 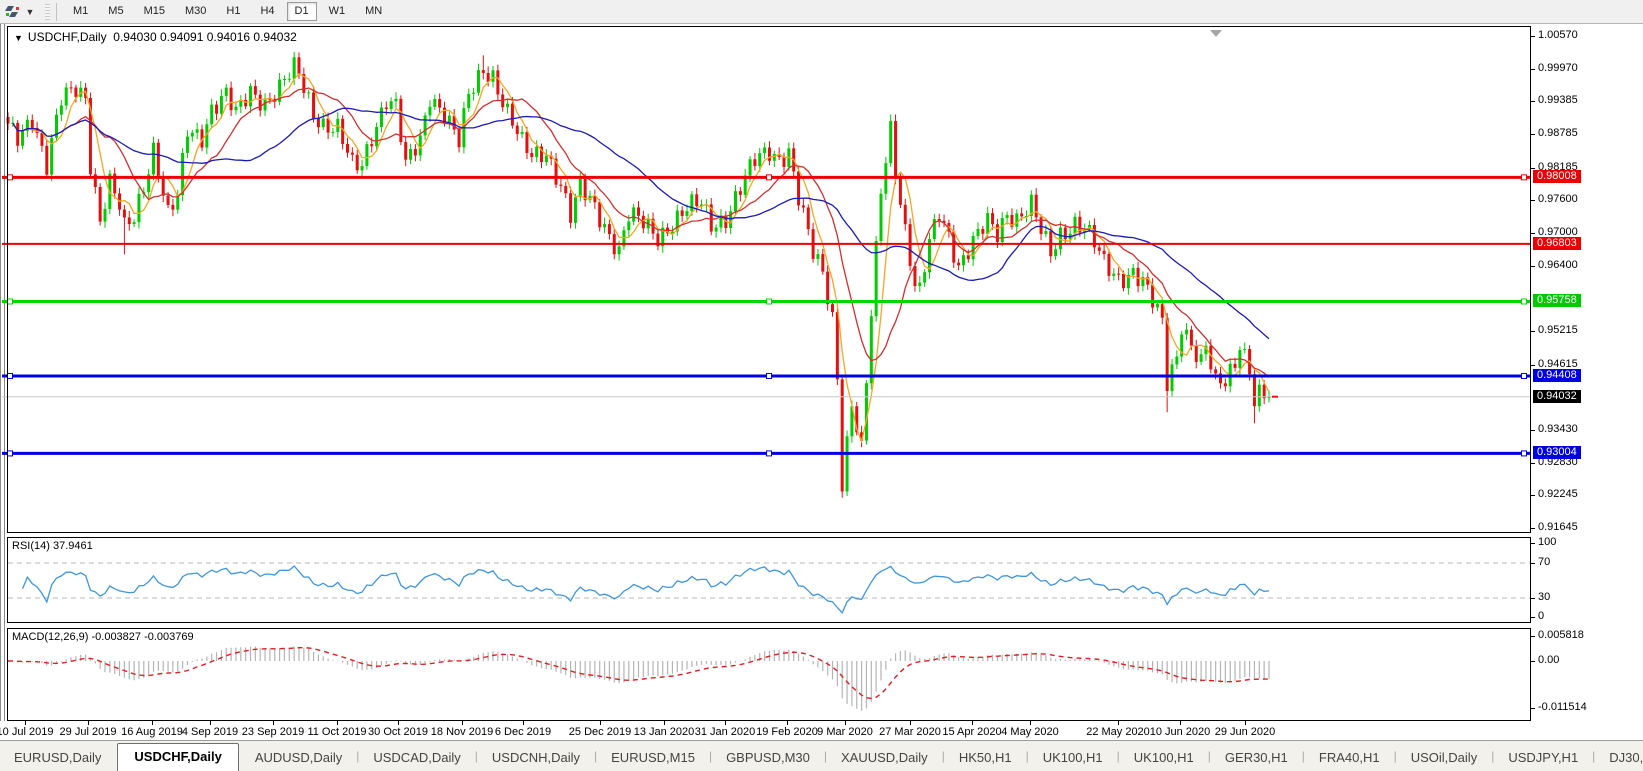 I want to click on macd-canvas, so click(x=821, y=674).